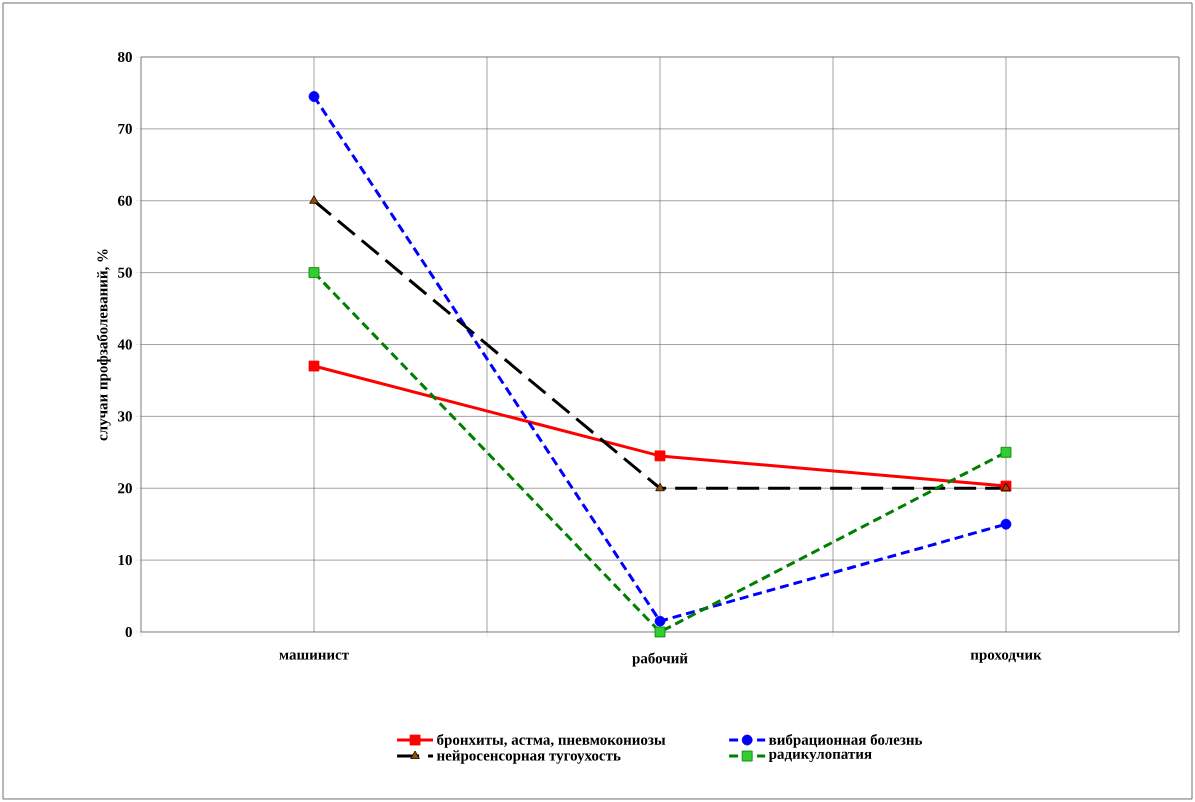  What do you see at coordinates (1006, 657) in the screenshot?
I see `x-tick-label: проходчик` at bounding box center [1006, 657].